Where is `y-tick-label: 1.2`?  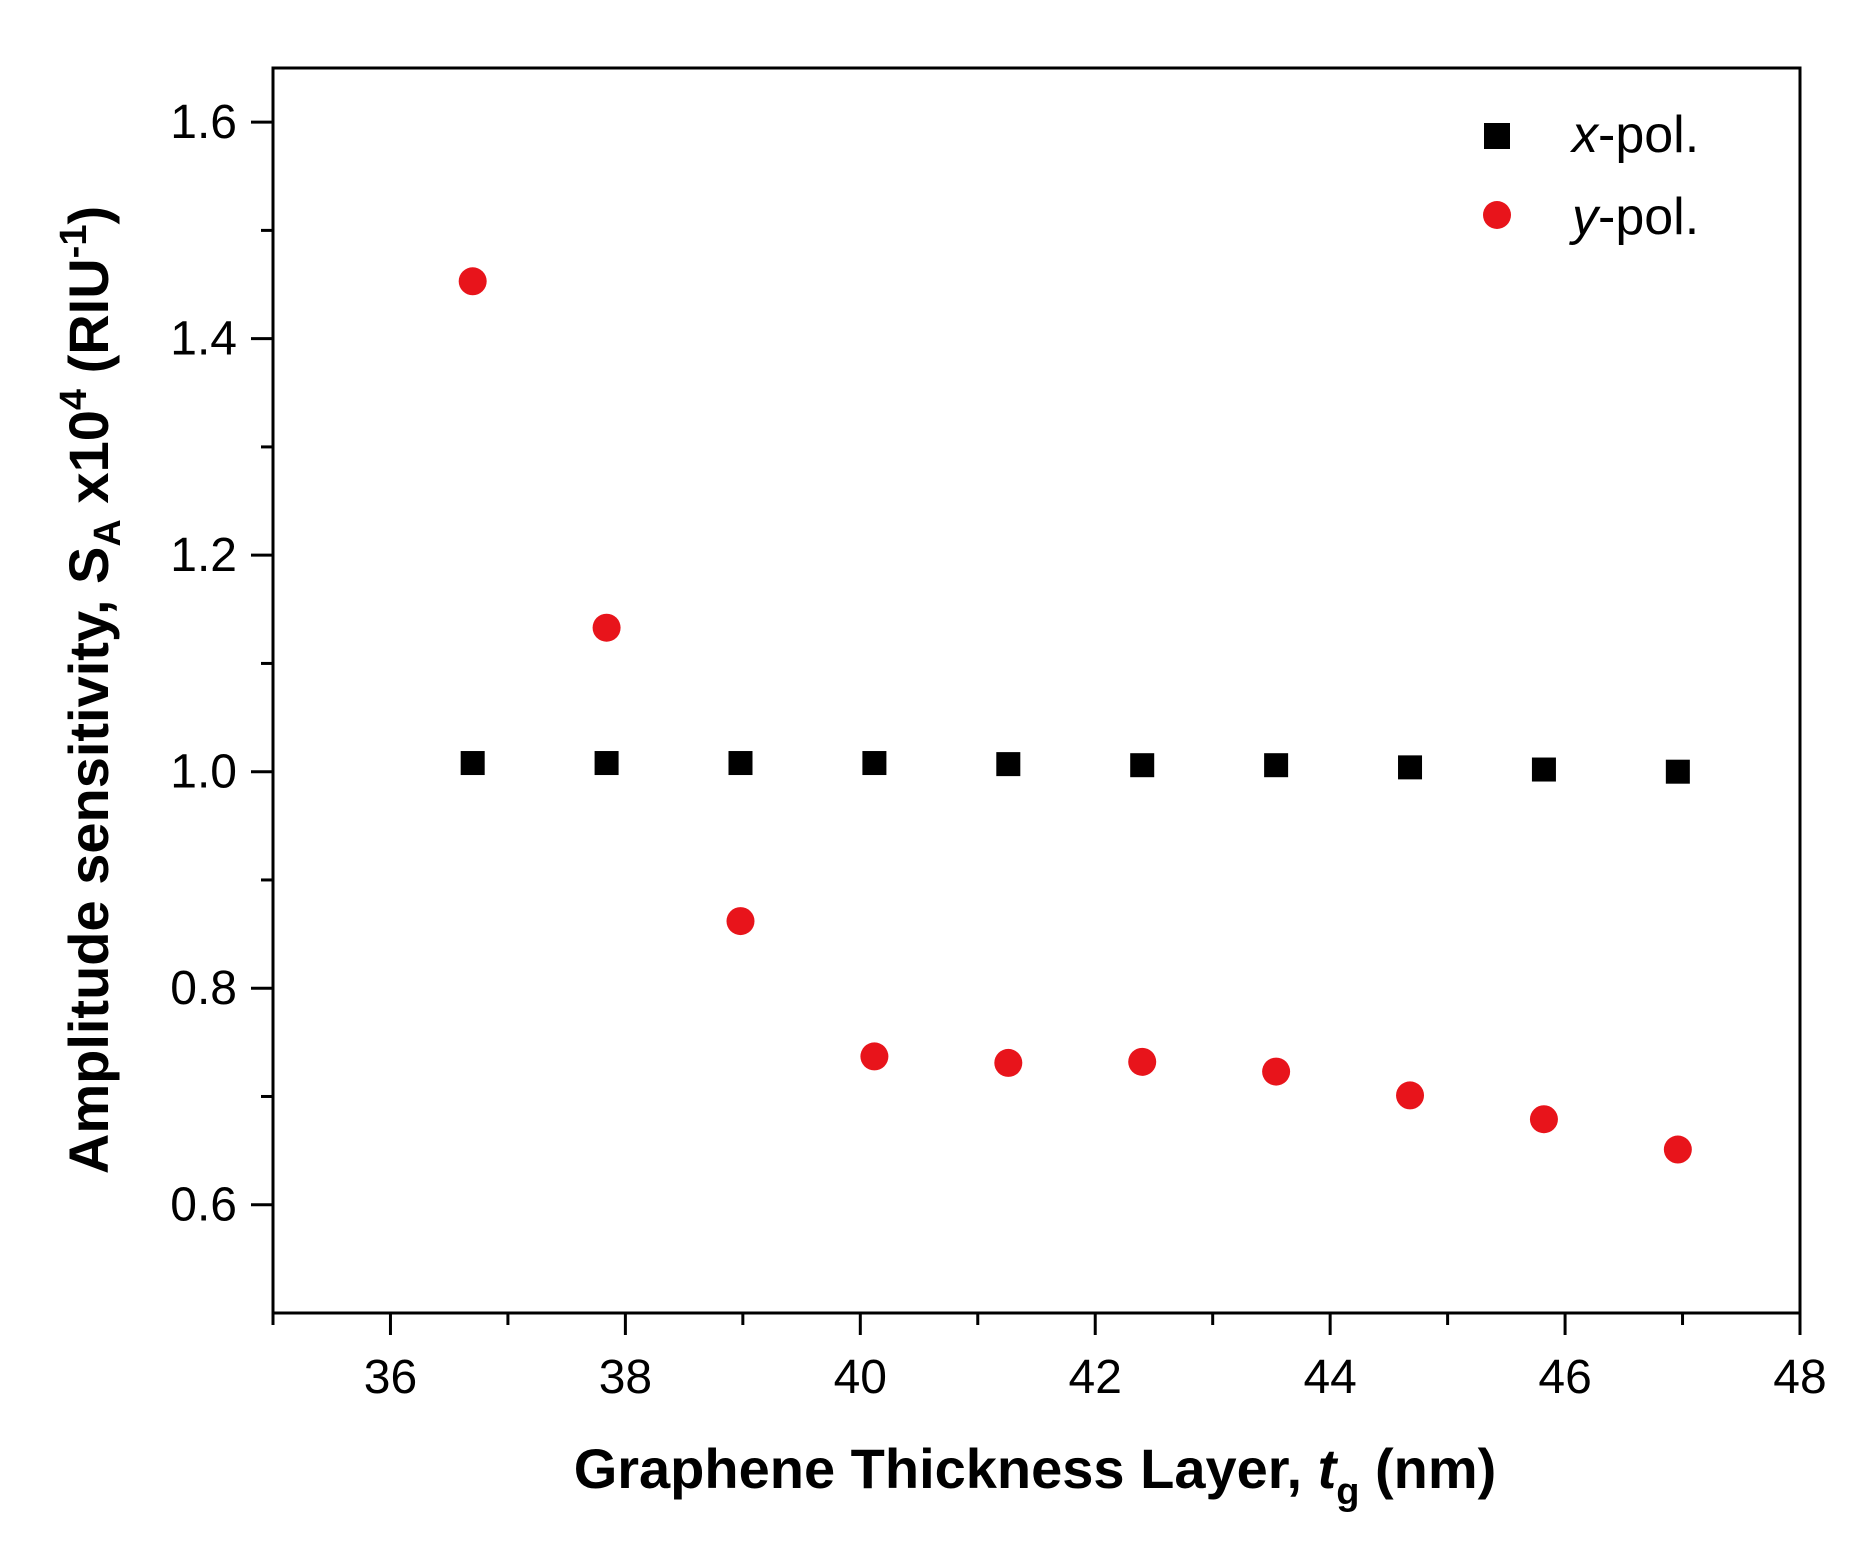 y-tick-label: 1.2 is located at coordinates (203, 555).